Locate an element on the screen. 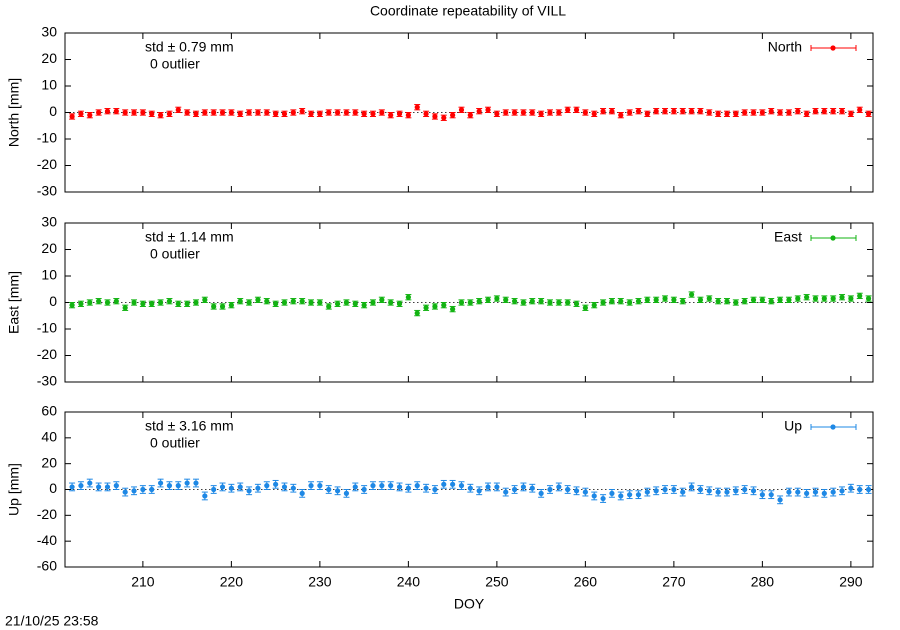  y-tick-label: 20 is located at coordinates (49, 58).